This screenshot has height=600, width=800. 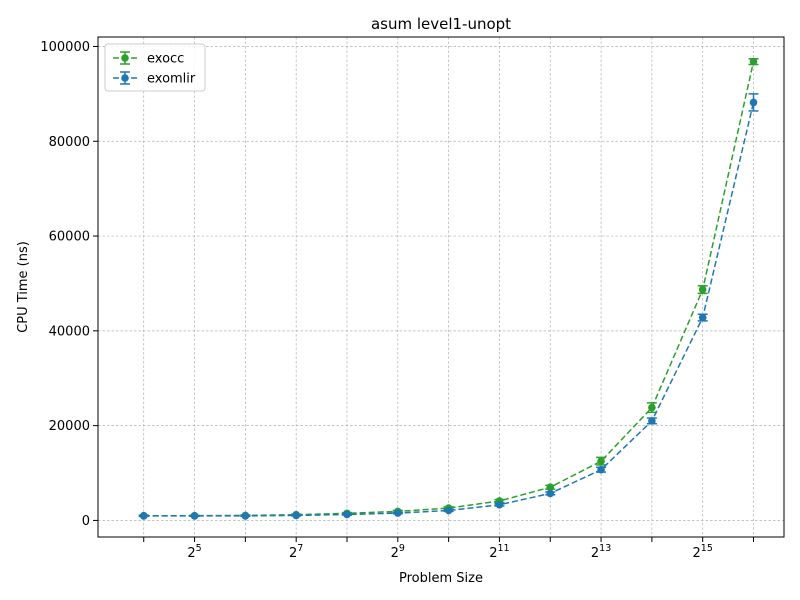 What do you see at coordinates (65, 47) in the screenshot?
I see `y-tick-label: 100000` at bounding box center [65, 47].